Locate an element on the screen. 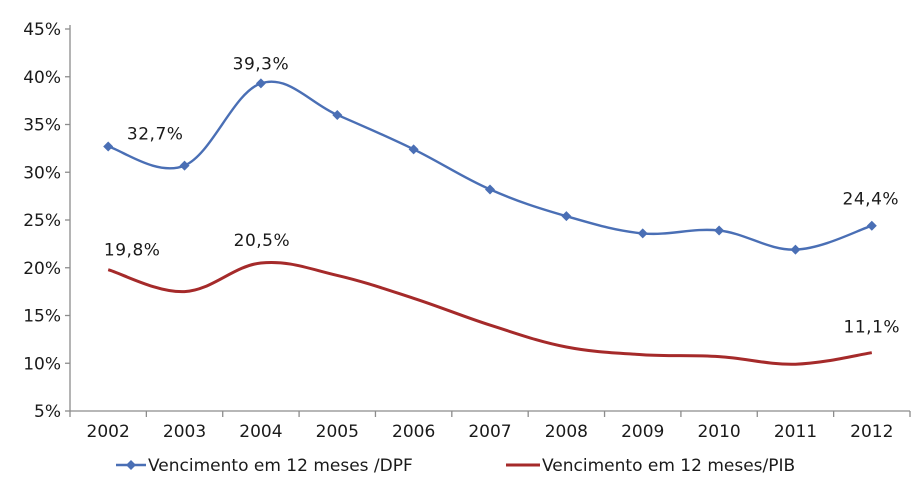 The width and height of the screenshot is (912, 487). x-tick-label: 2011 is located at coordinates (795, 432).